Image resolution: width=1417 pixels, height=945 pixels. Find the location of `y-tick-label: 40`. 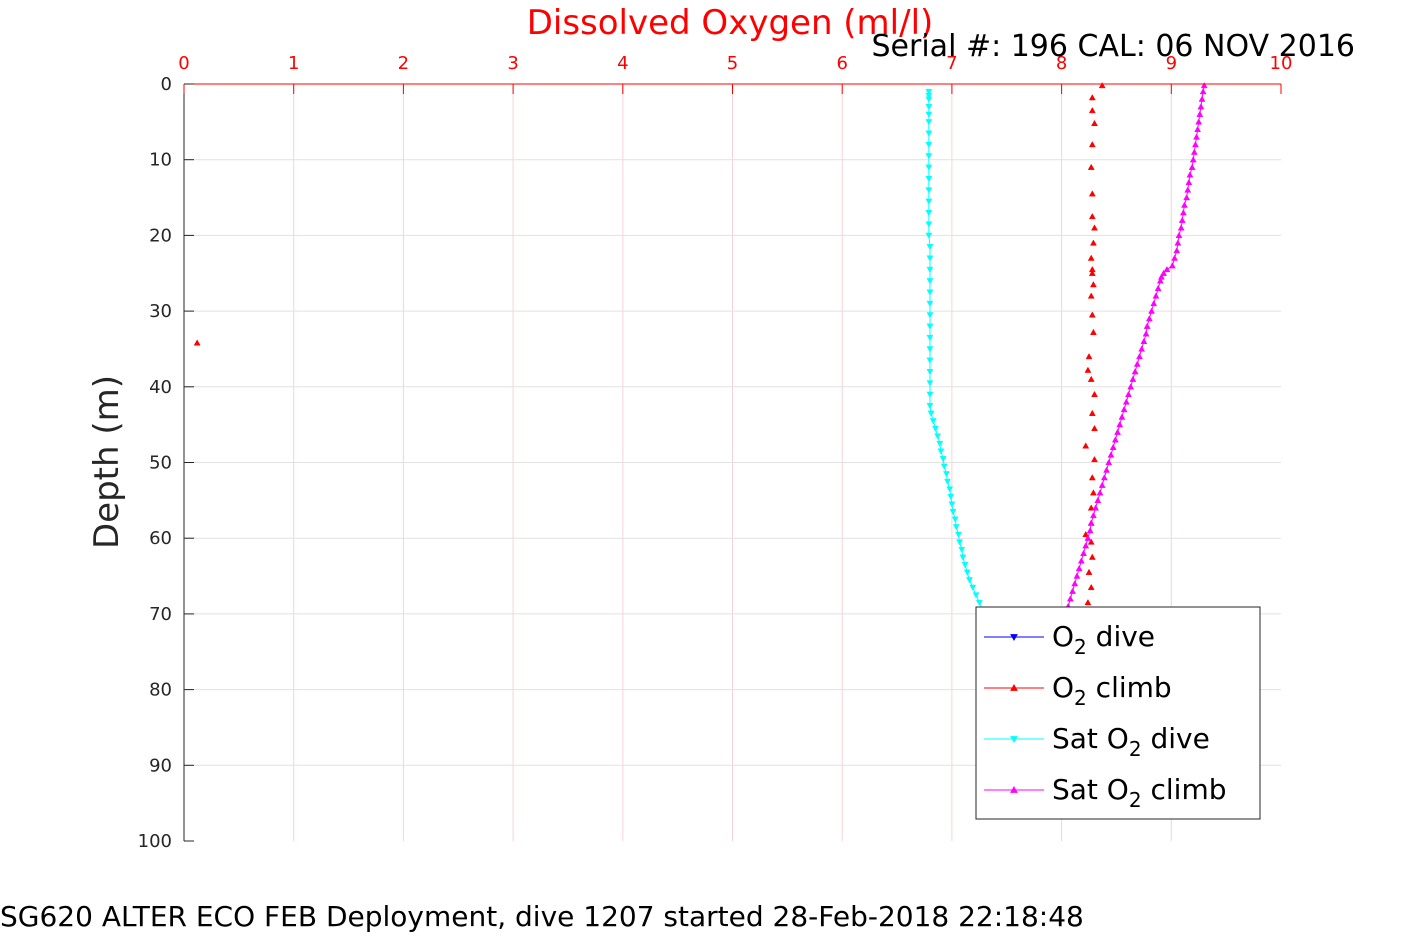

y-tick-label: 40 is located at coordinates (160, 387).